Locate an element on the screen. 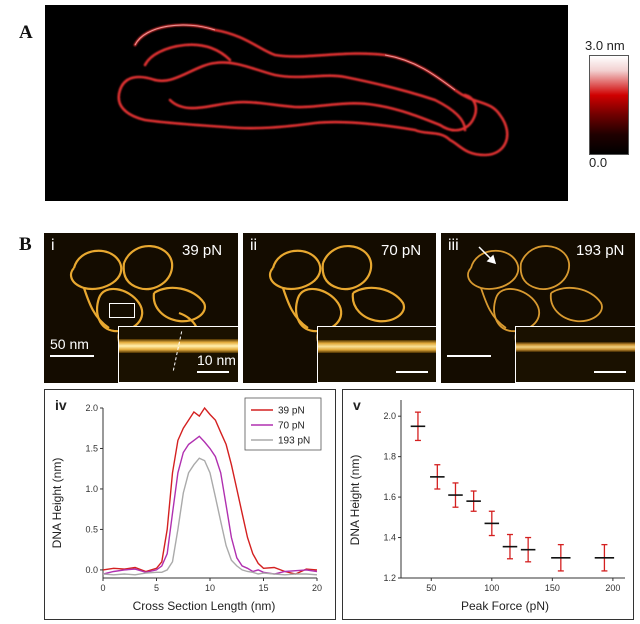 The width and height of the screenshot is (640, 624). panel-letter-a: A is located at coordinates (26, 32).